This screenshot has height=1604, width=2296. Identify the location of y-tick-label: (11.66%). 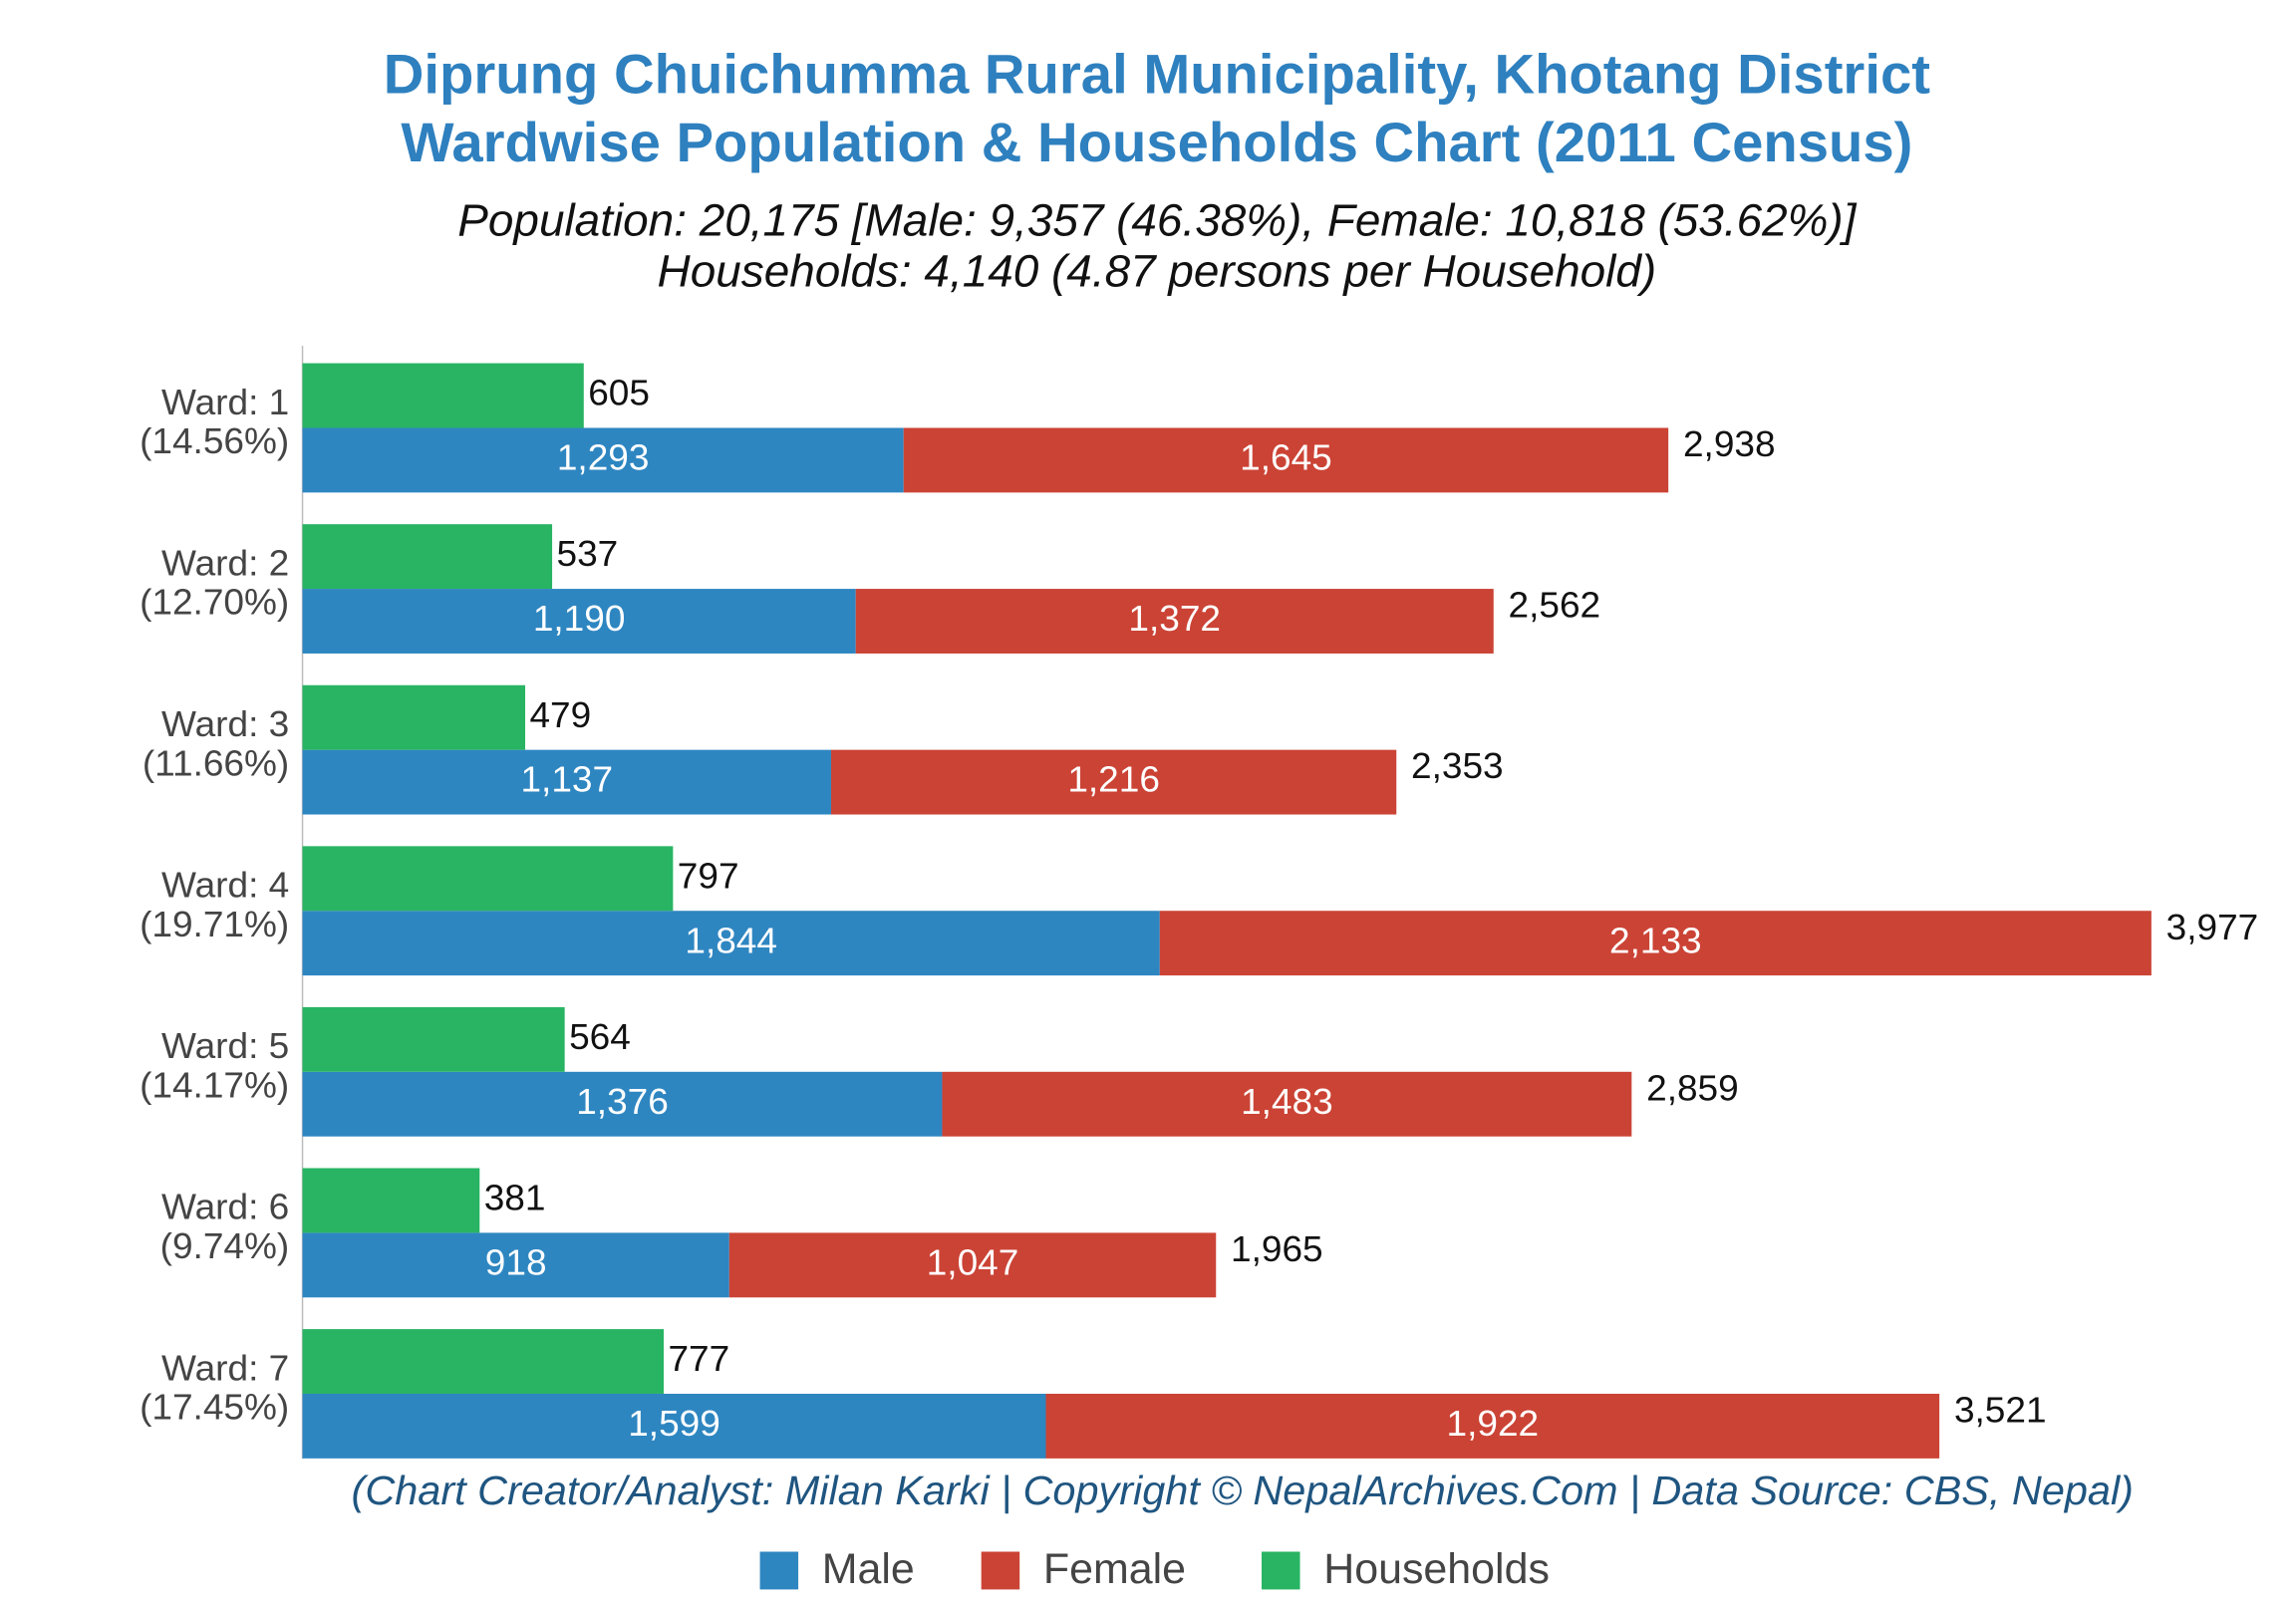
(216, 763).